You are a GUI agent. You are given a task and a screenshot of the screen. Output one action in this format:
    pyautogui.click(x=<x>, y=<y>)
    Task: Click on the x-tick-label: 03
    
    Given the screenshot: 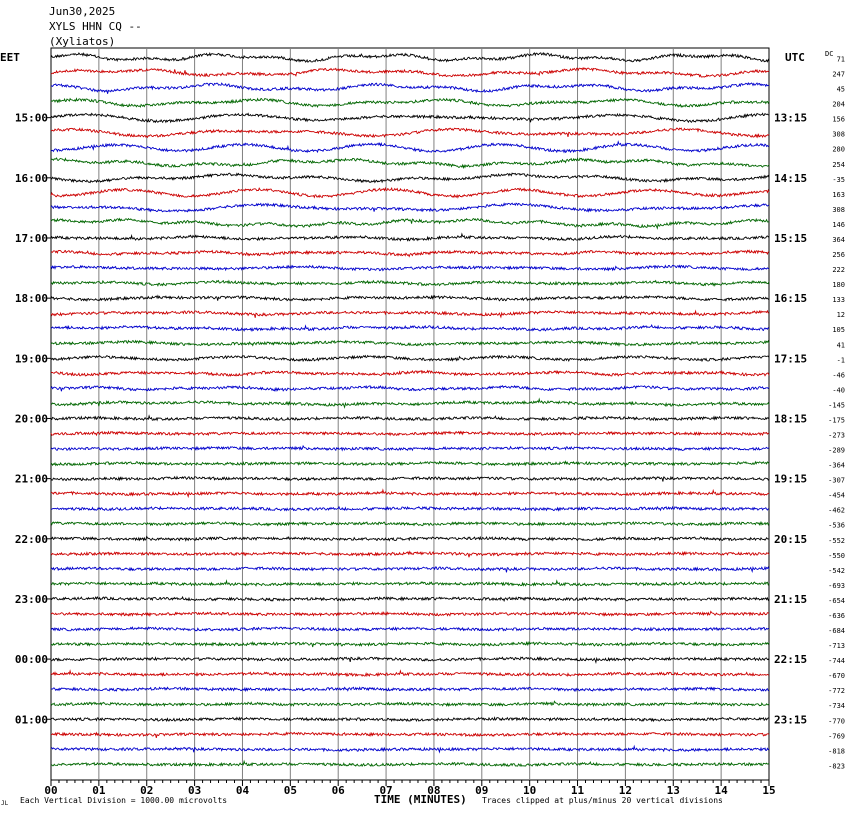 What is the action you would take?
    pyautogui.click(x=194, y=790)
    